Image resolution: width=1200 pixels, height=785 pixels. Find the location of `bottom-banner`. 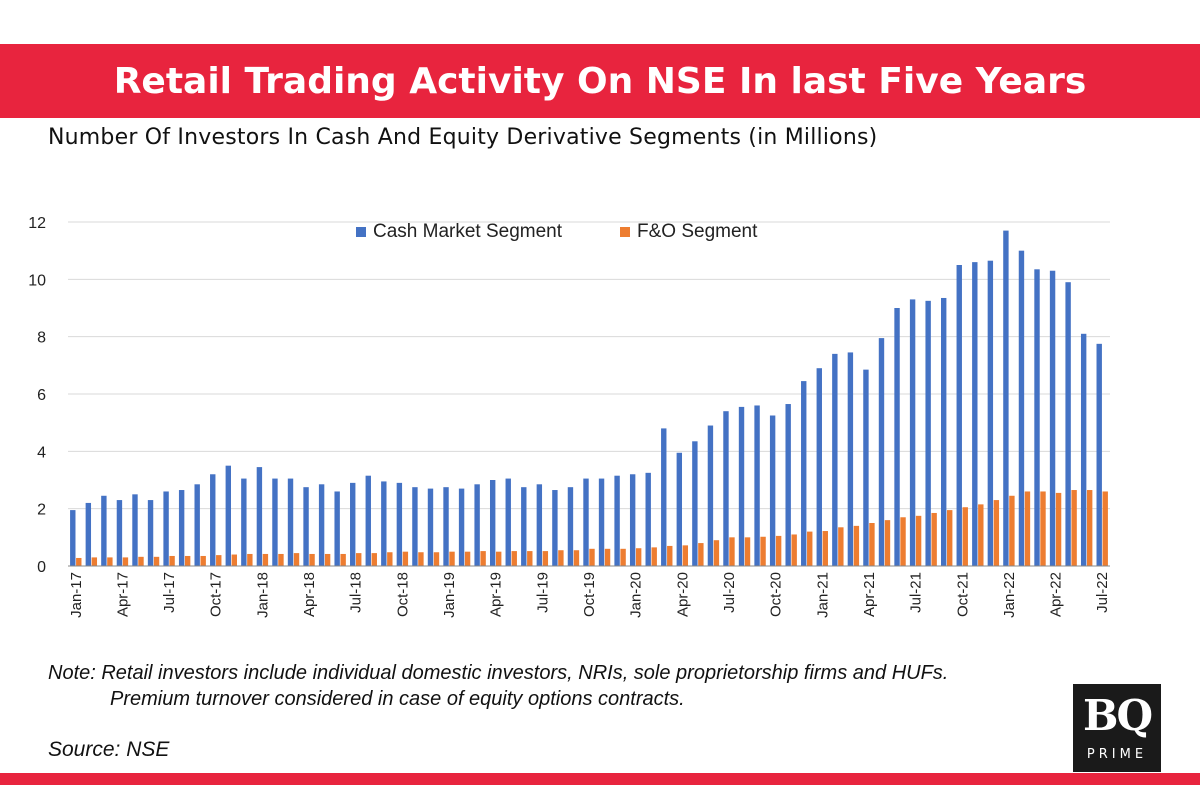

bottom-banner is located at coordinates (600, 779).